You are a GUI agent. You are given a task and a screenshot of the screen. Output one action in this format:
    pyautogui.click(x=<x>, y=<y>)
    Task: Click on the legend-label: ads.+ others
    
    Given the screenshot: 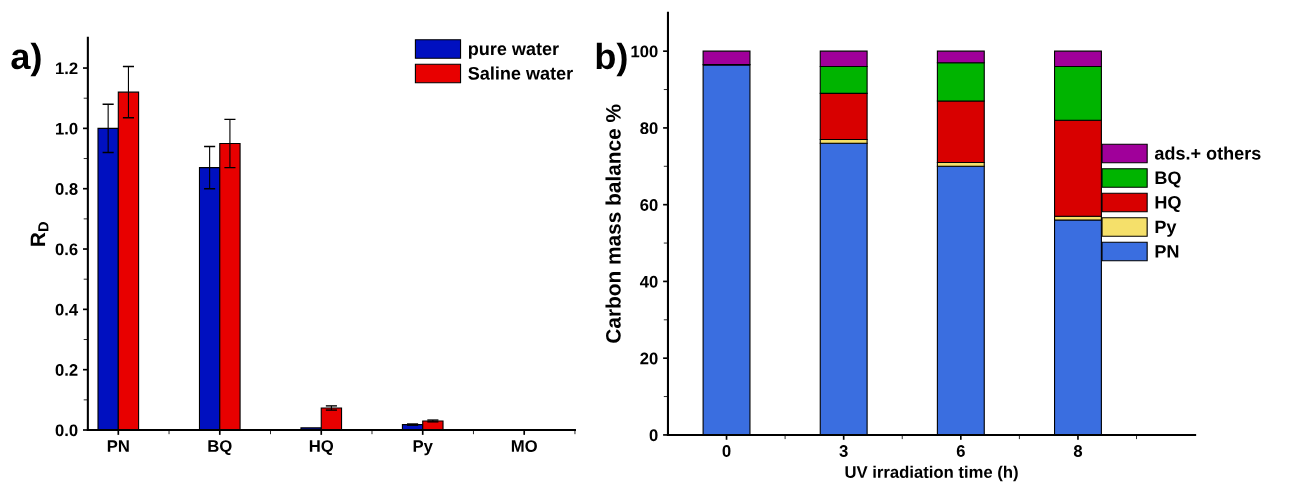 What is the action you would take?
    pyautogui.click(x=1207, y=153)
    